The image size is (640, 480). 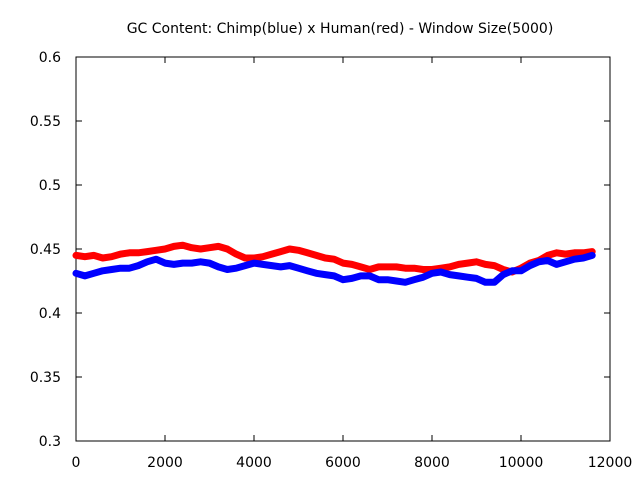 What do you see at coordinates (45, 378) in the screenshot?
I see `y-tick-label: 0.35` at bounding box center [45, 378].